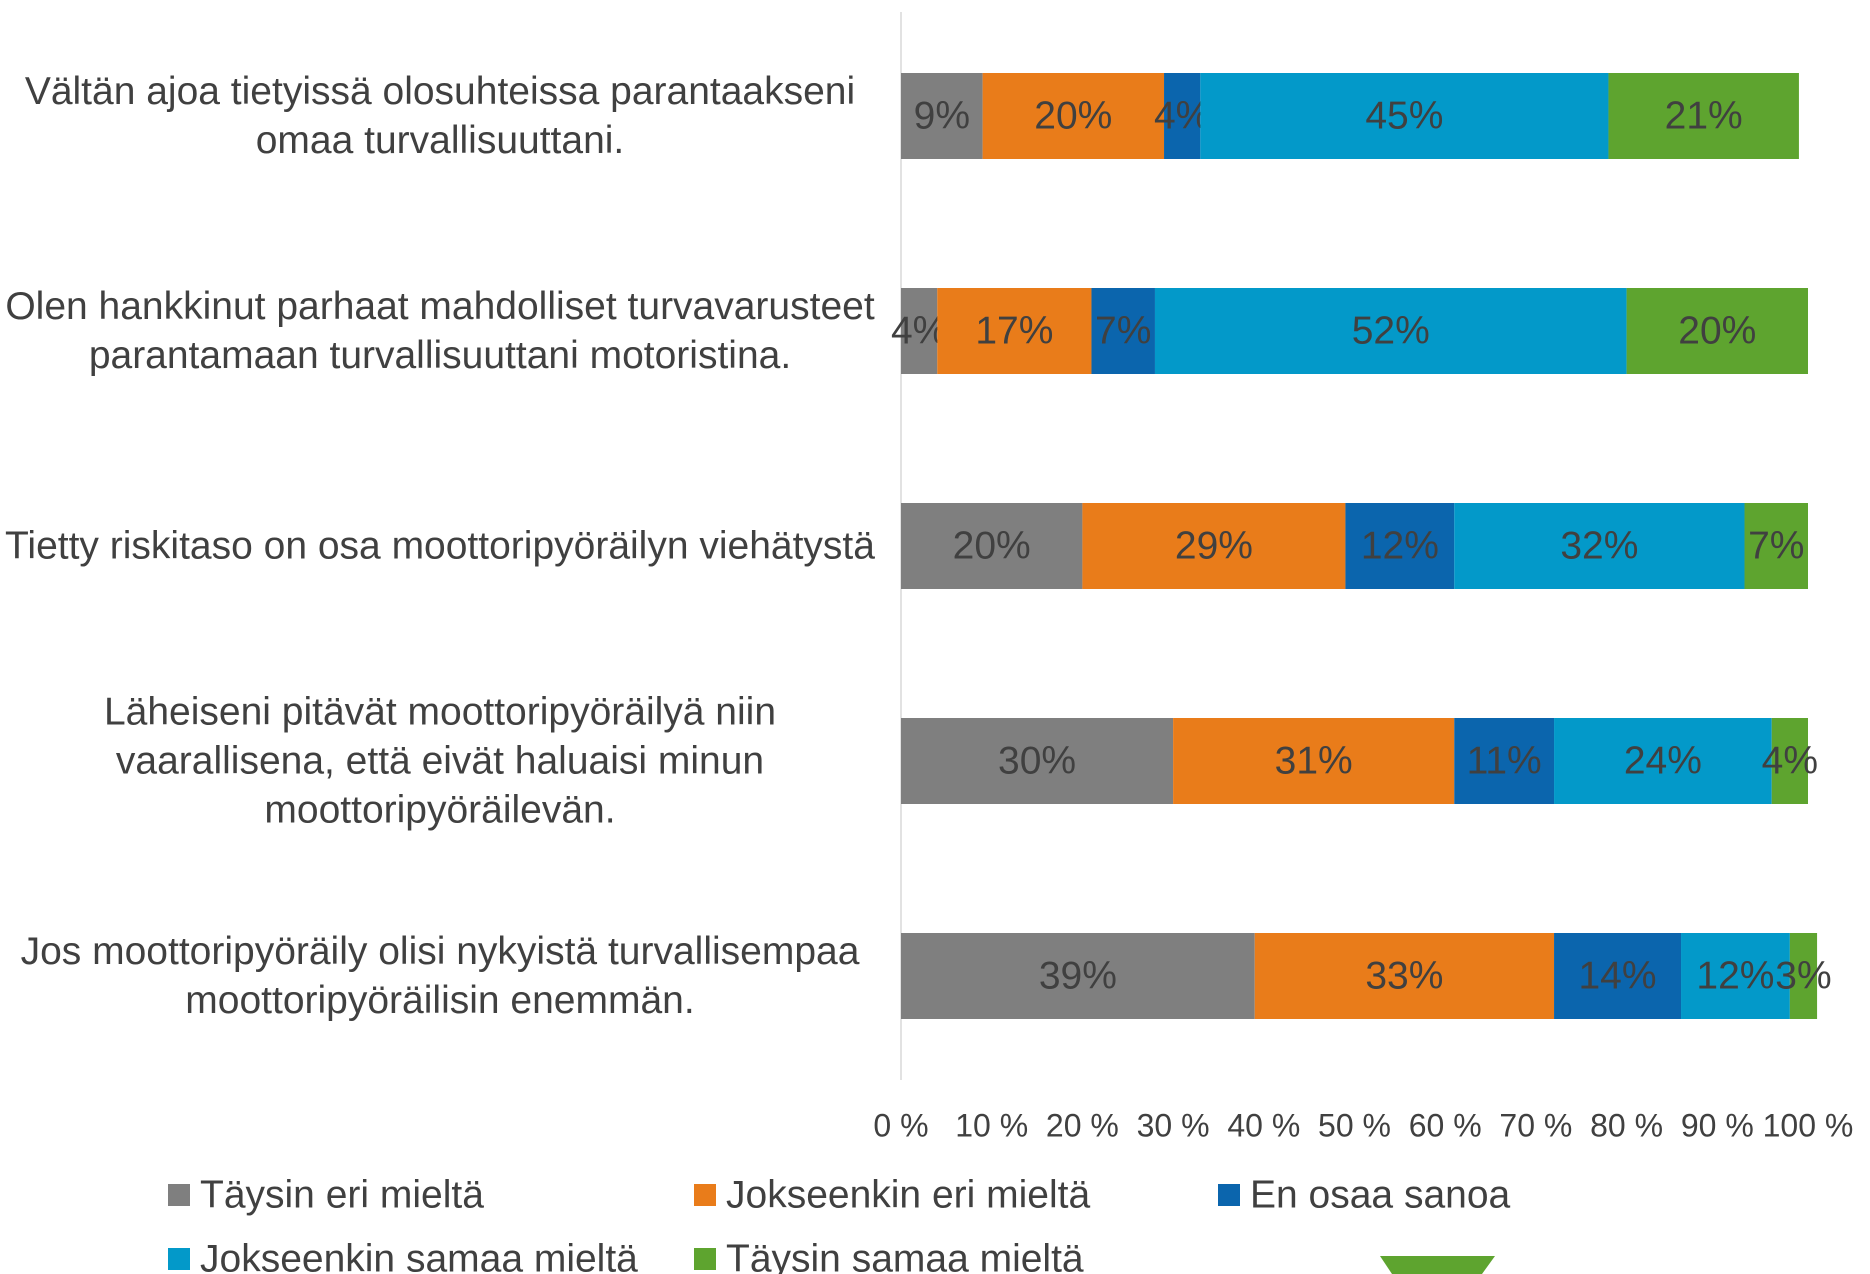  What do you see at coordinates (1263, 1125) in the screenshot?
I see `x-tick-label: 40 %` at bounding box center [1263, 1125].